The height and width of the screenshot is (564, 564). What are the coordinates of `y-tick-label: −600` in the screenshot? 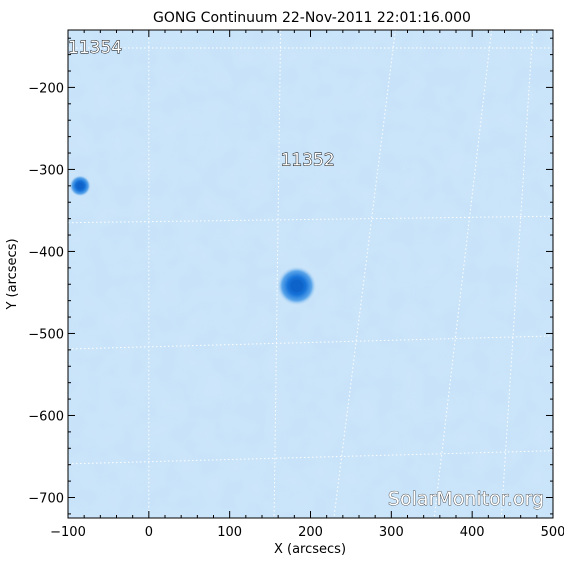 It's located at (46, 416).